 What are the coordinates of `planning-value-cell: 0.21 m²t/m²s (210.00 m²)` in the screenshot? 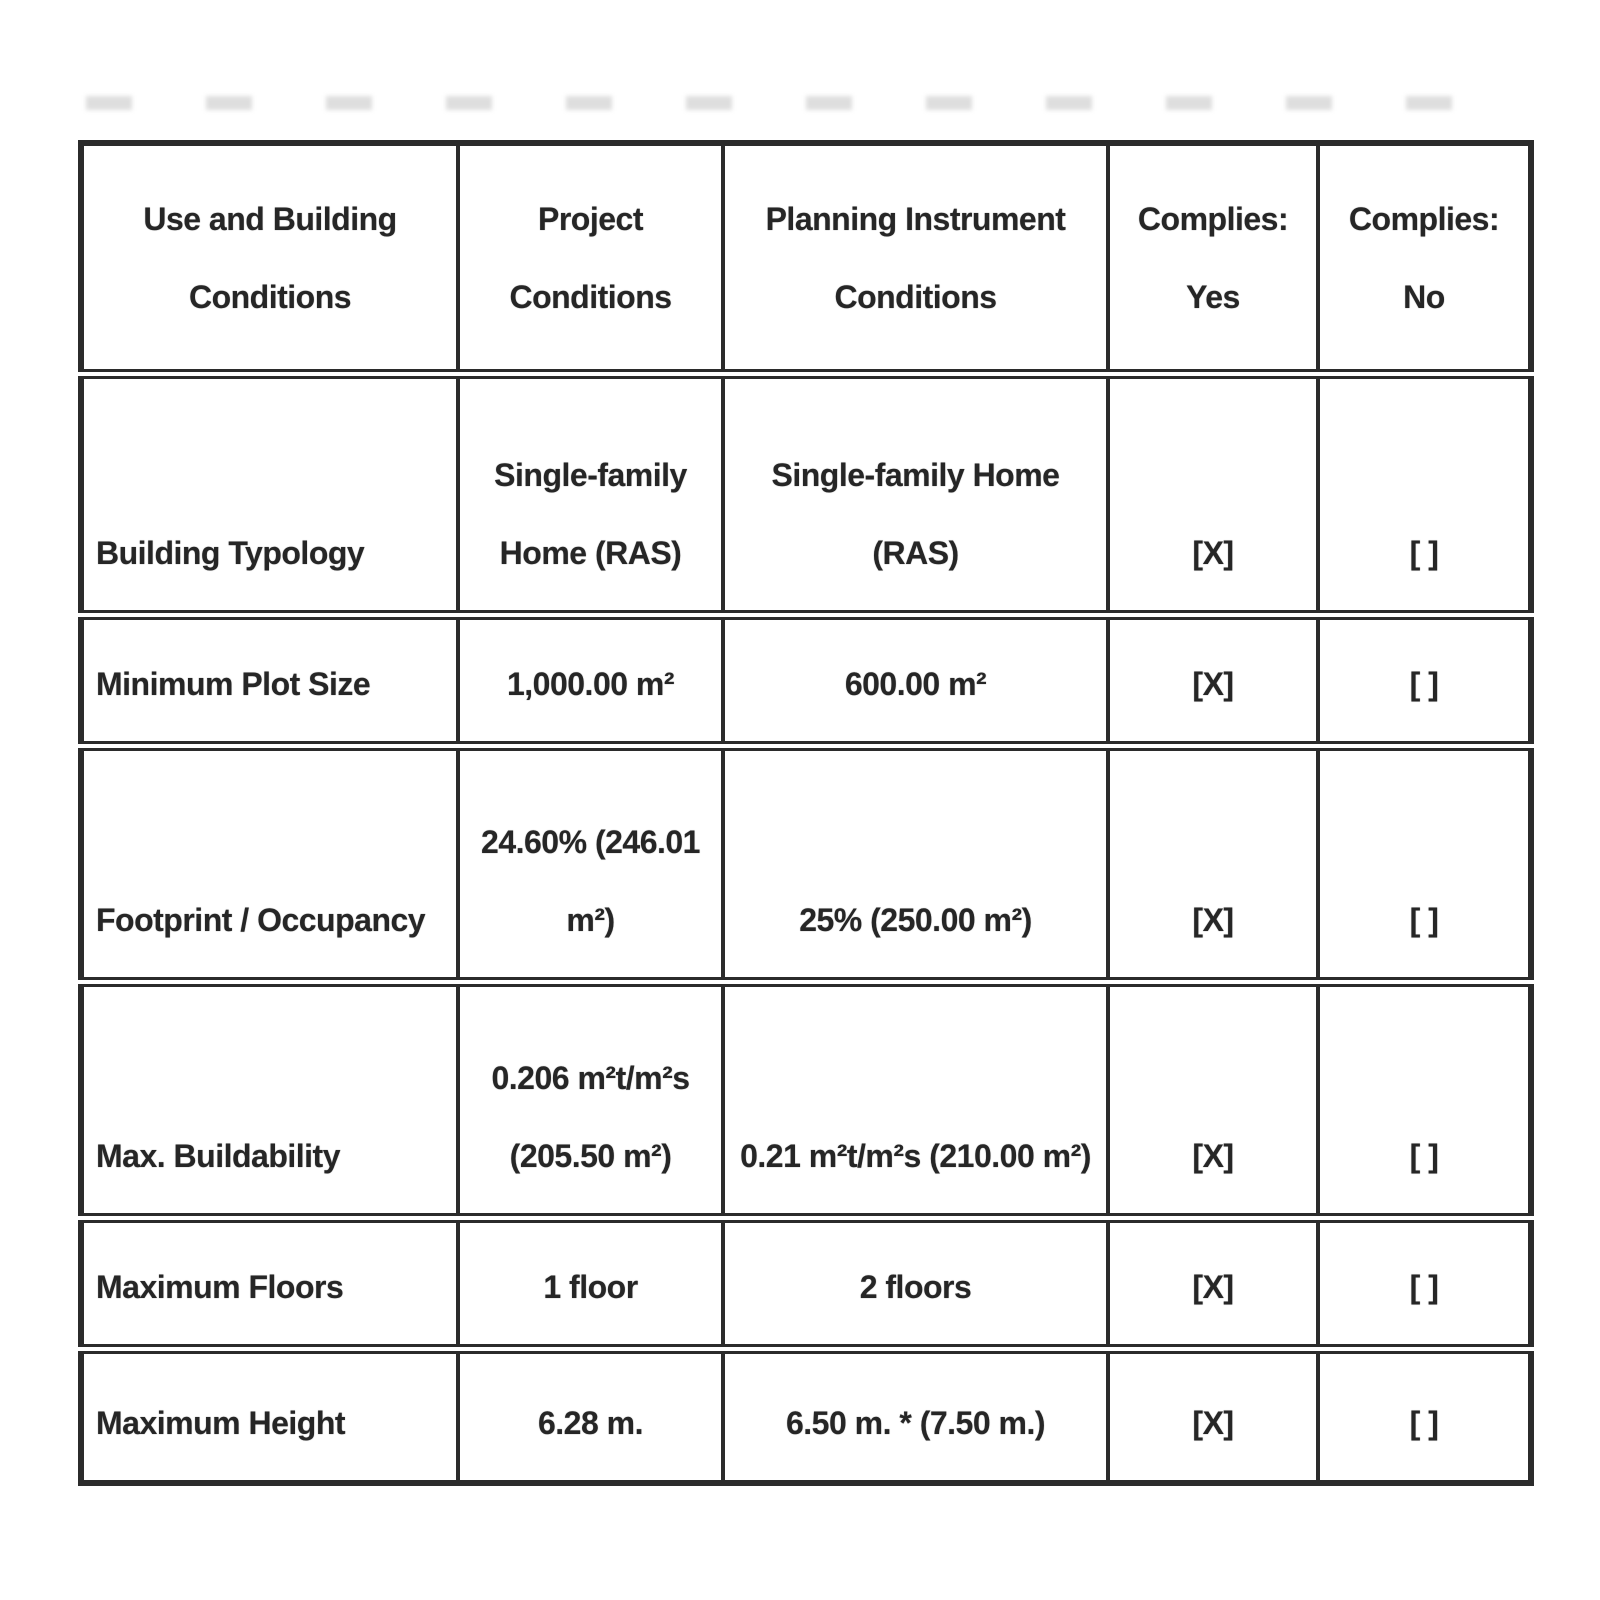 It's located at (915, 1097).